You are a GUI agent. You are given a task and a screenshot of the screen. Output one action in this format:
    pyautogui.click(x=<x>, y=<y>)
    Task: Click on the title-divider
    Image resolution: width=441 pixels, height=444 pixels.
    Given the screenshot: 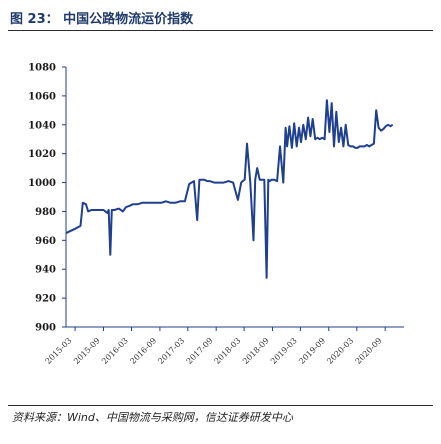 What is the action you would take?
    pyautogui.click(x=220, y=30)
    